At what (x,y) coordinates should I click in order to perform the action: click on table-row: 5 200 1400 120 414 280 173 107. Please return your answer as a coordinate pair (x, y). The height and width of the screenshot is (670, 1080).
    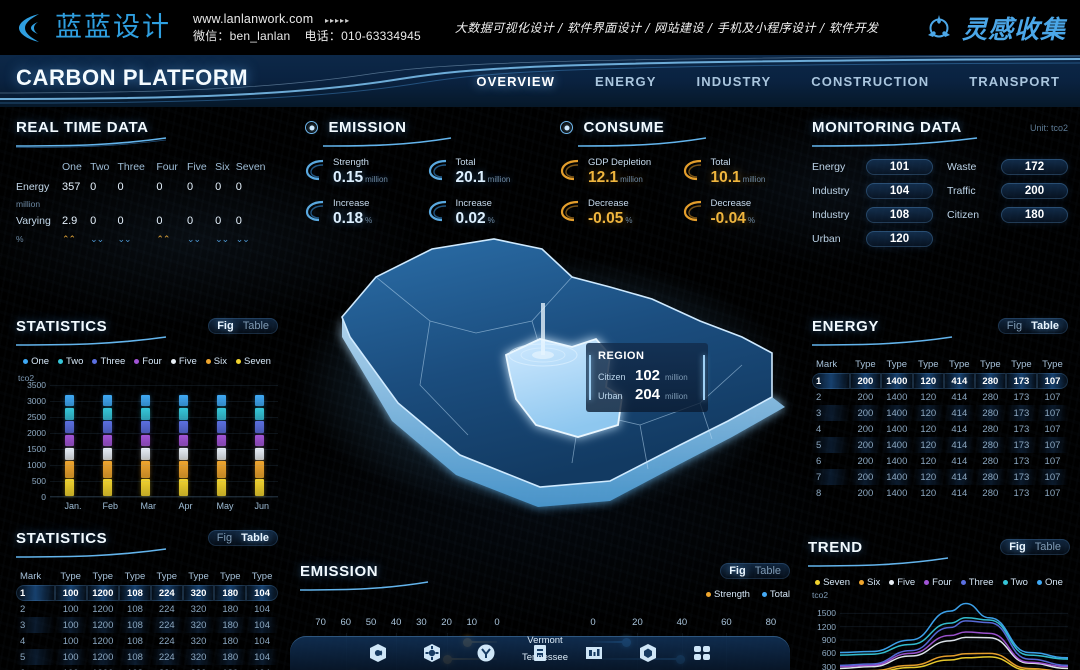
    Looking at the image, I should click on (940, 445).